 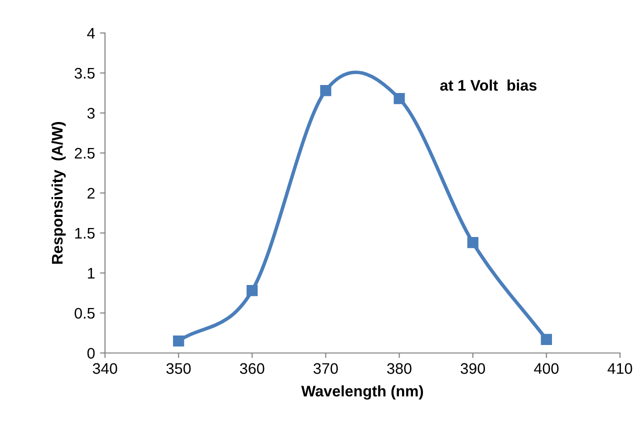 I want to click on x-tick-label: 410, so click(x=620, y=368).